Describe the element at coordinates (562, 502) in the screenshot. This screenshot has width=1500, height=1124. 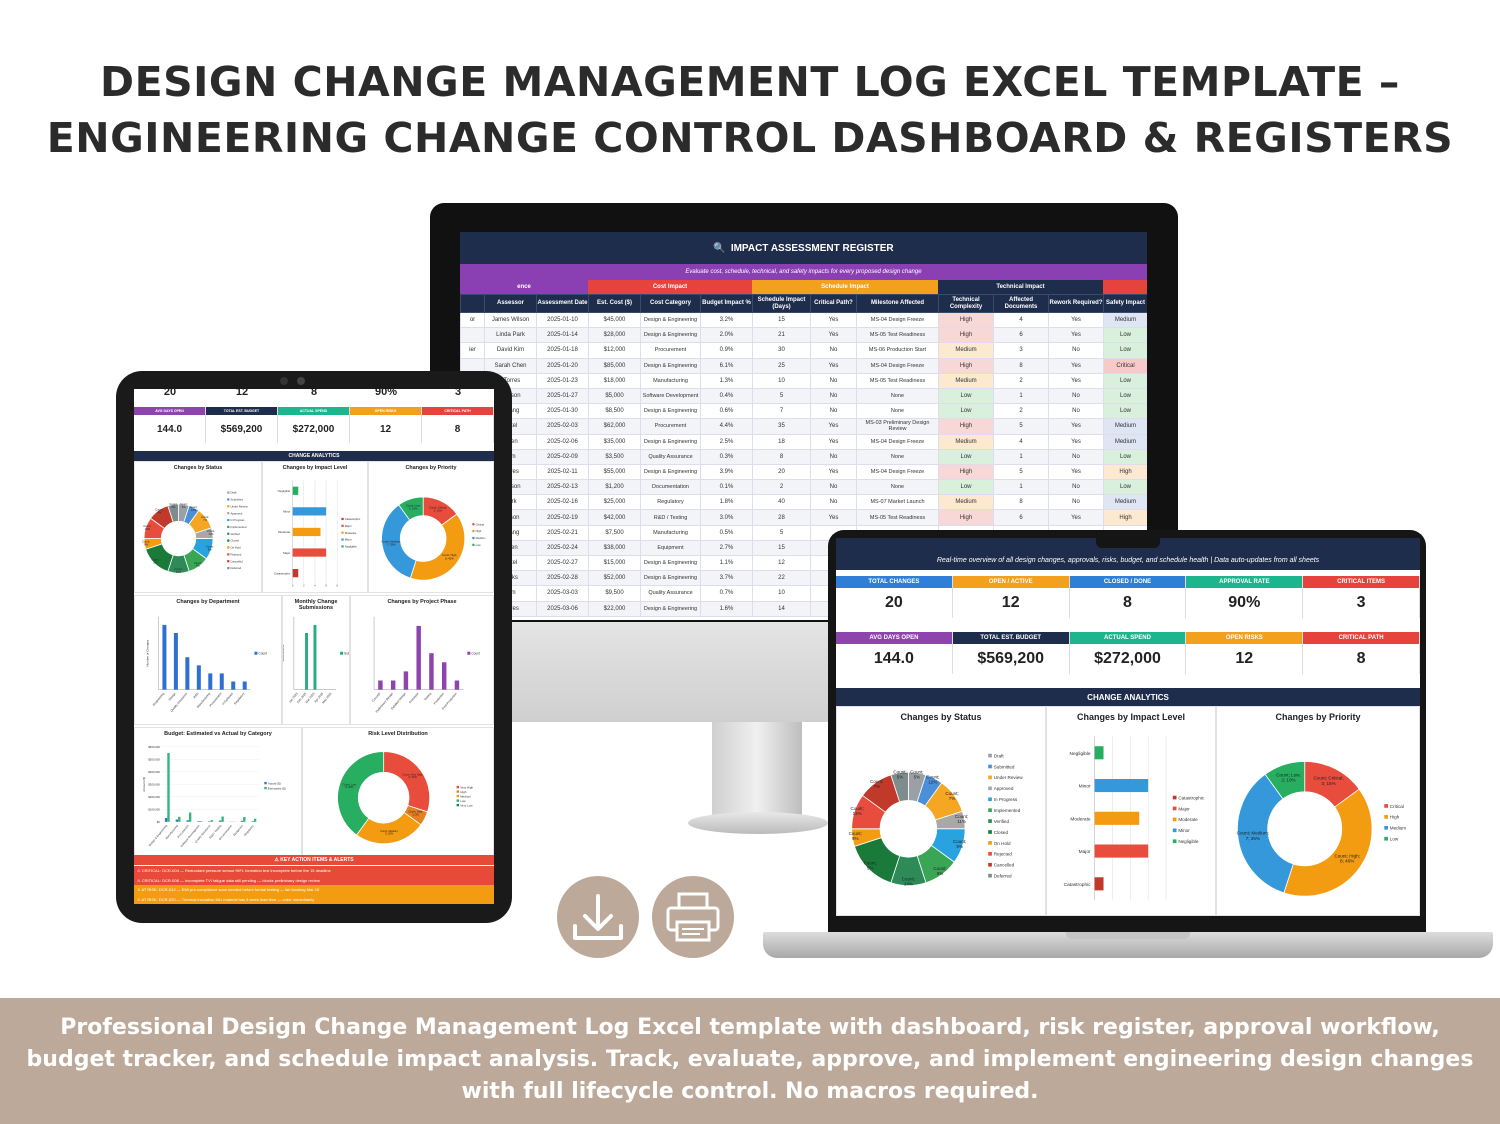
I see `table-cell: 2025-02-16` at that location.